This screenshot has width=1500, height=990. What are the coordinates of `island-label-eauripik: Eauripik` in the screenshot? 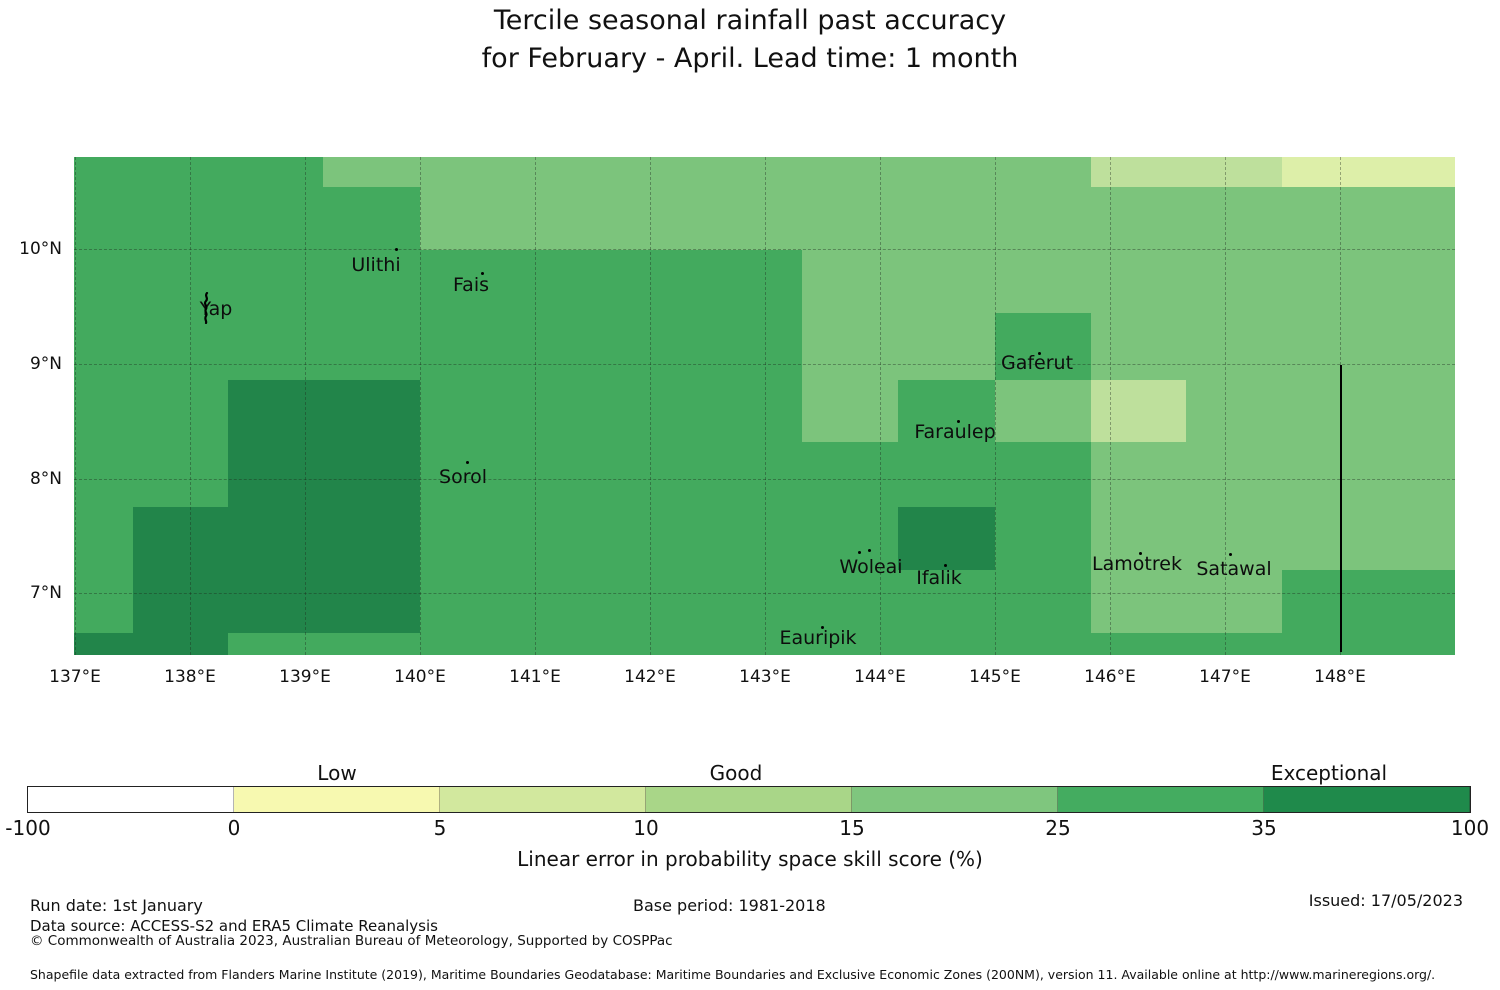 It's located at (818, 638).